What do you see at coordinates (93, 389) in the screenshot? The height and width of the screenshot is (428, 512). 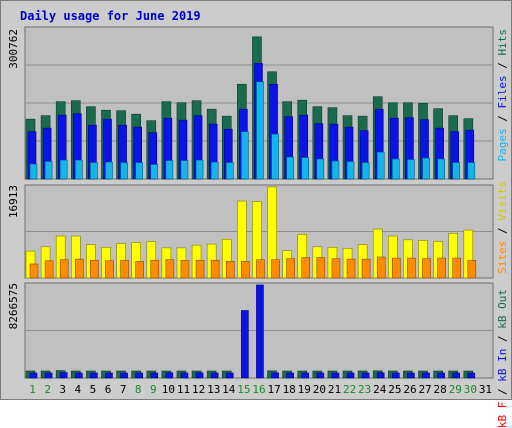 I see `day-label-5: 5` at bounding box center [93, 389].